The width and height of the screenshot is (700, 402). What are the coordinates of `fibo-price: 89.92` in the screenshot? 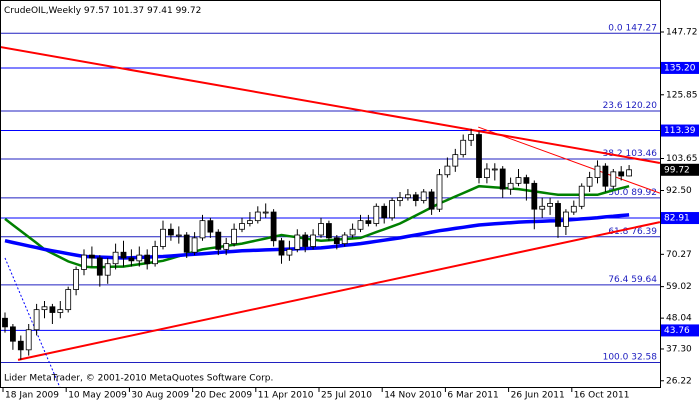 It's located at (644, 192).